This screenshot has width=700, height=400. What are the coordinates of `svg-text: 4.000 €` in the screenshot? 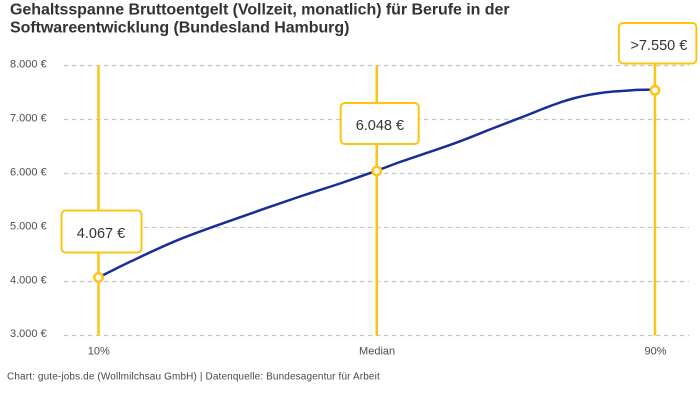 It's located at (28, 280).